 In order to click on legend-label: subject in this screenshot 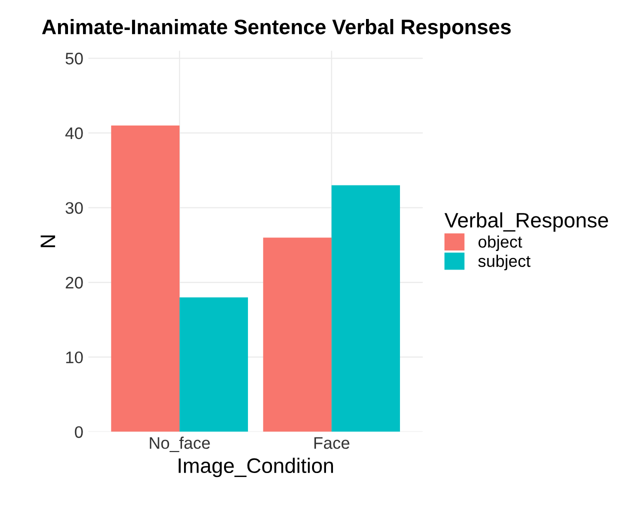, I will do `click(504, 262)`.